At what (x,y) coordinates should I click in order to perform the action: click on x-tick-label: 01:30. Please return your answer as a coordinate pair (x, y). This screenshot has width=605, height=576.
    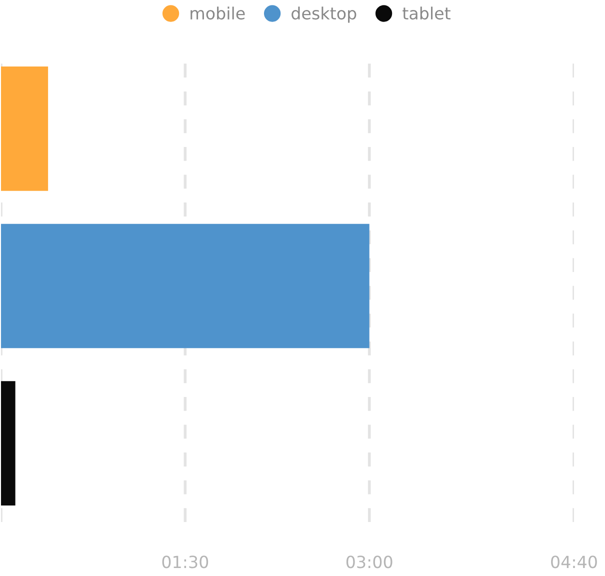
    Looking at the image, I should click on (185, 562).